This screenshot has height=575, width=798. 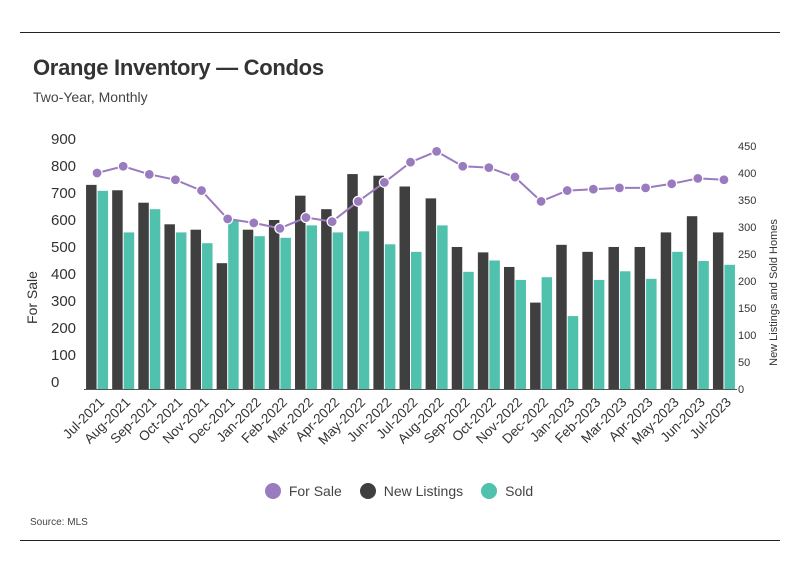 I want to click on y-right-axis-title: New Listings and Sold Homes, so click(x=774, y=292).